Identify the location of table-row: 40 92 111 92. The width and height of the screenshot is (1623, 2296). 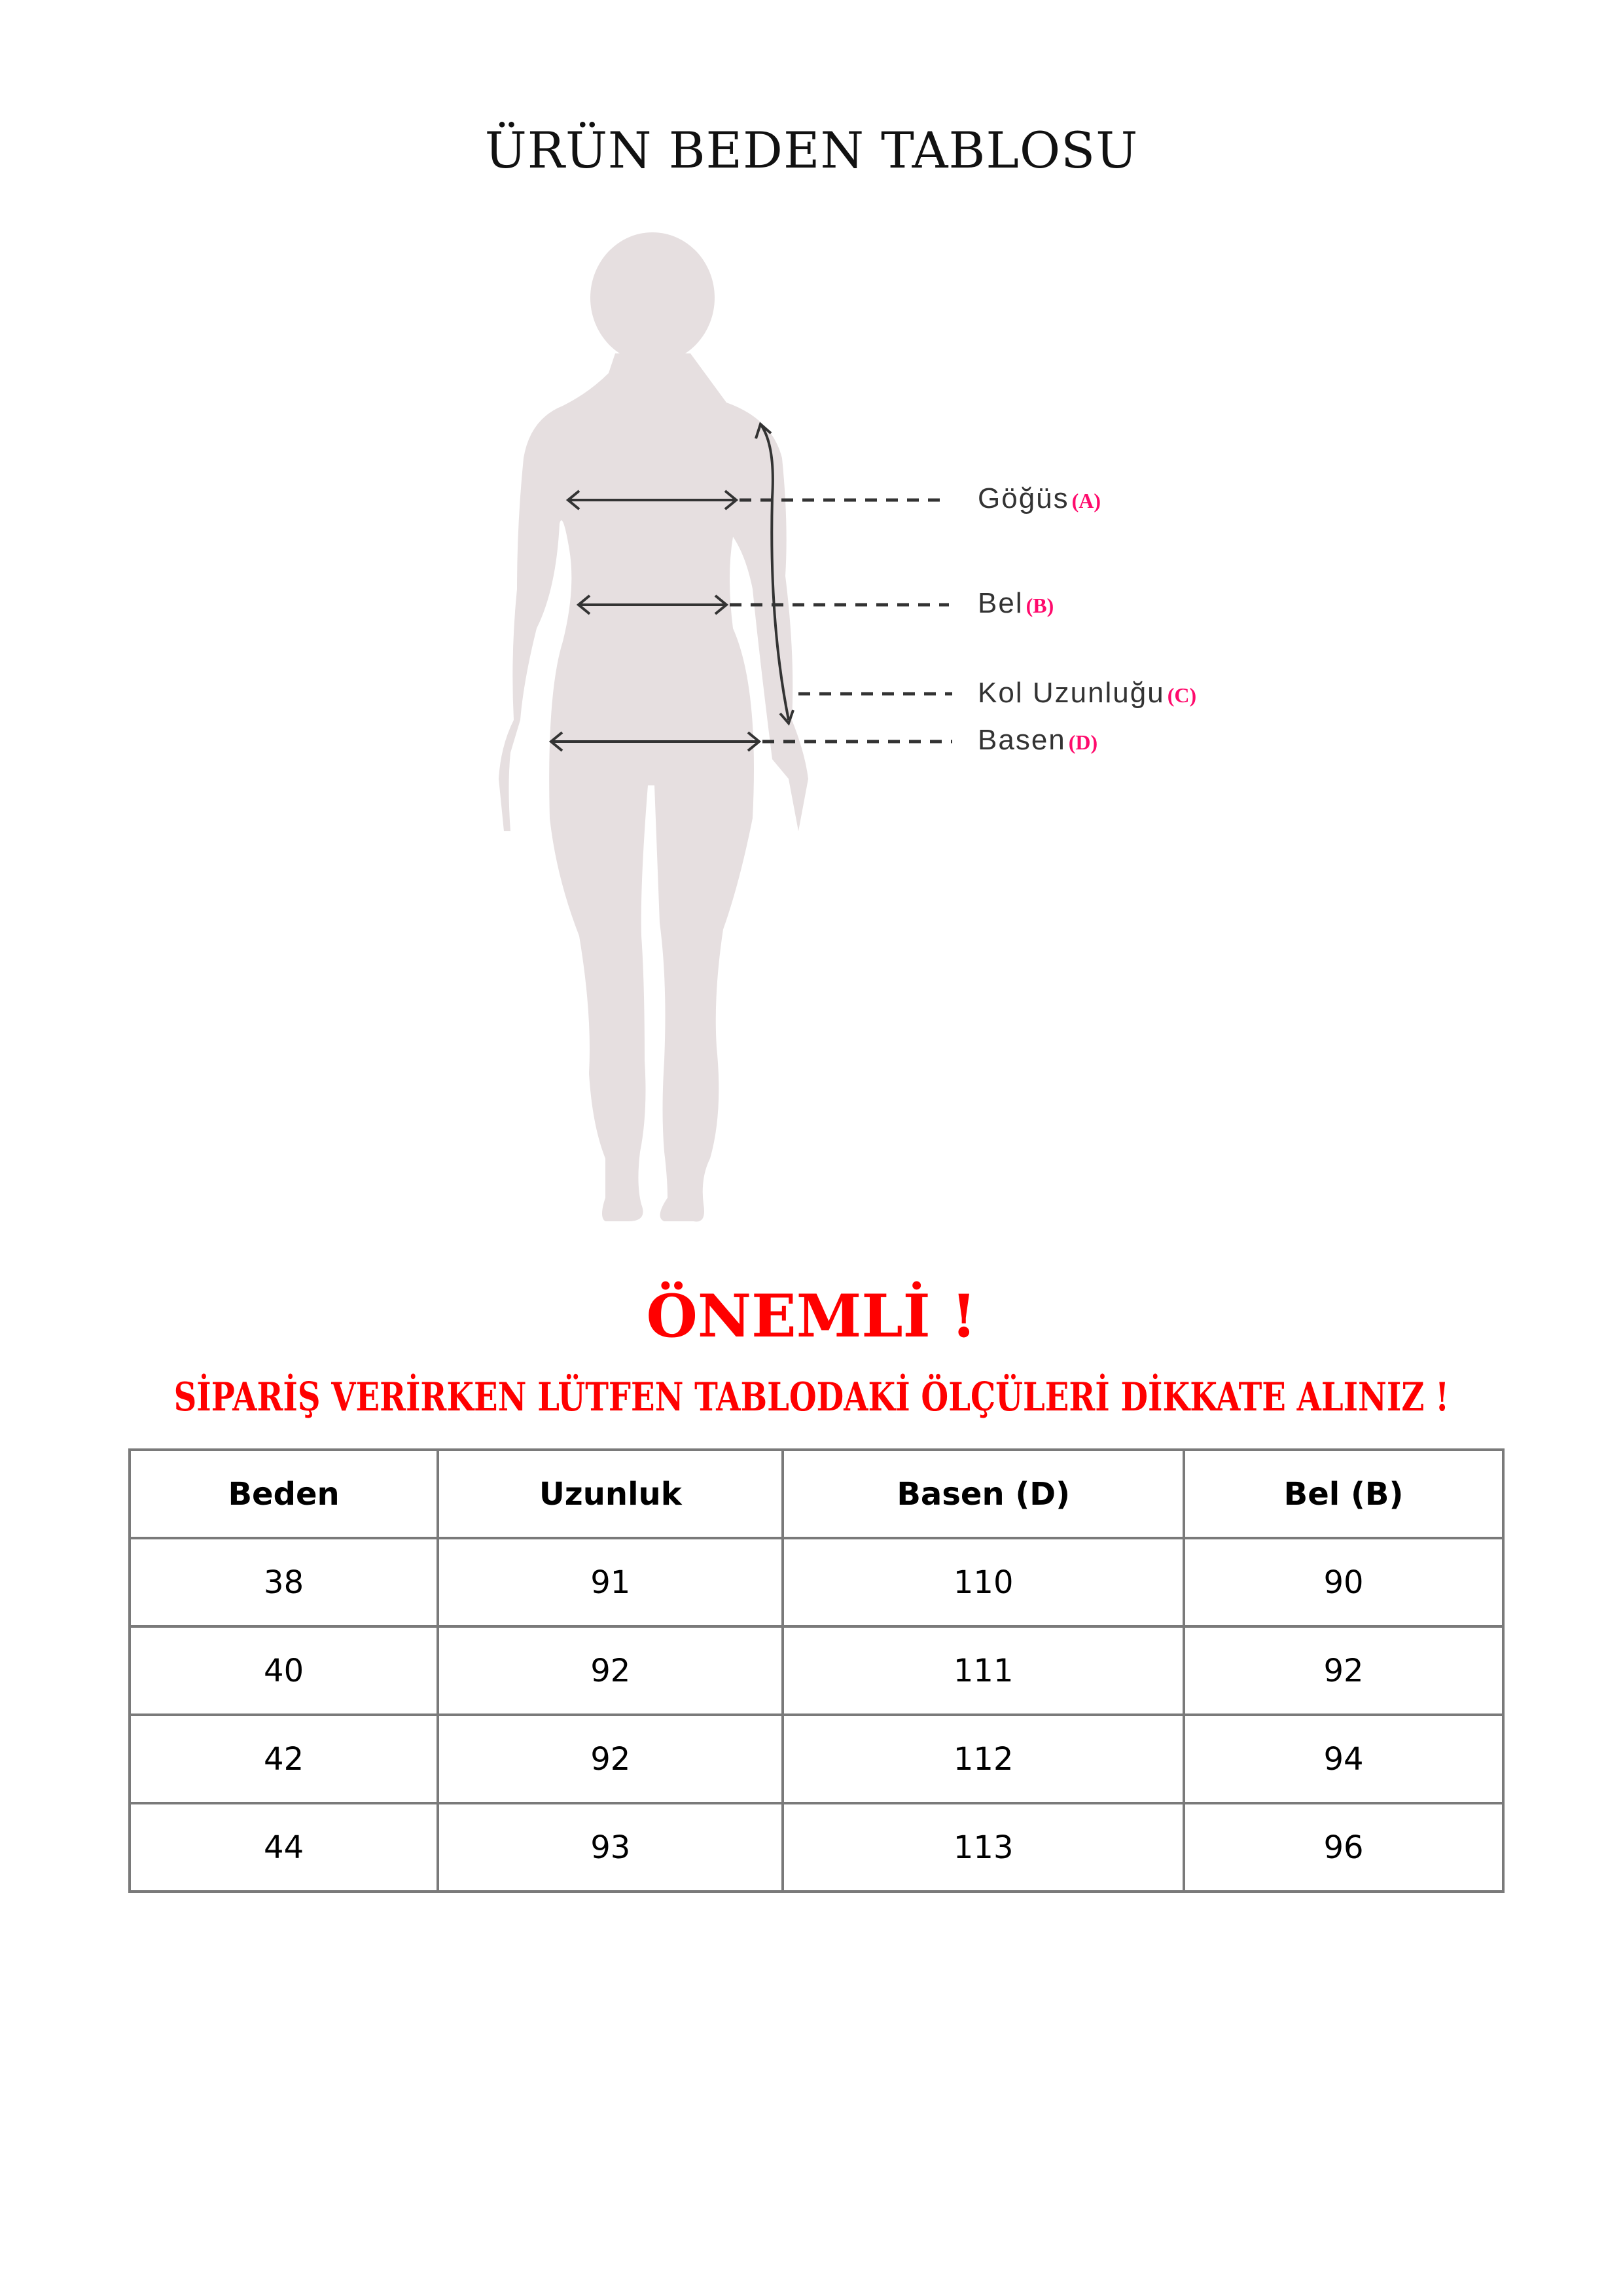
(816, 1670).